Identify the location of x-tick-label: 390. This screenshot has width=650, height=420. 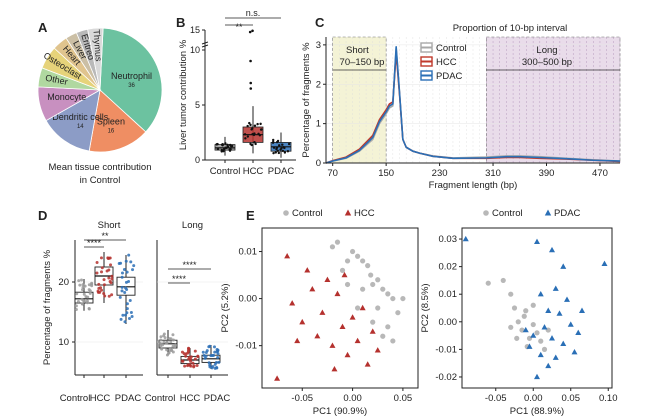
(547, 173).